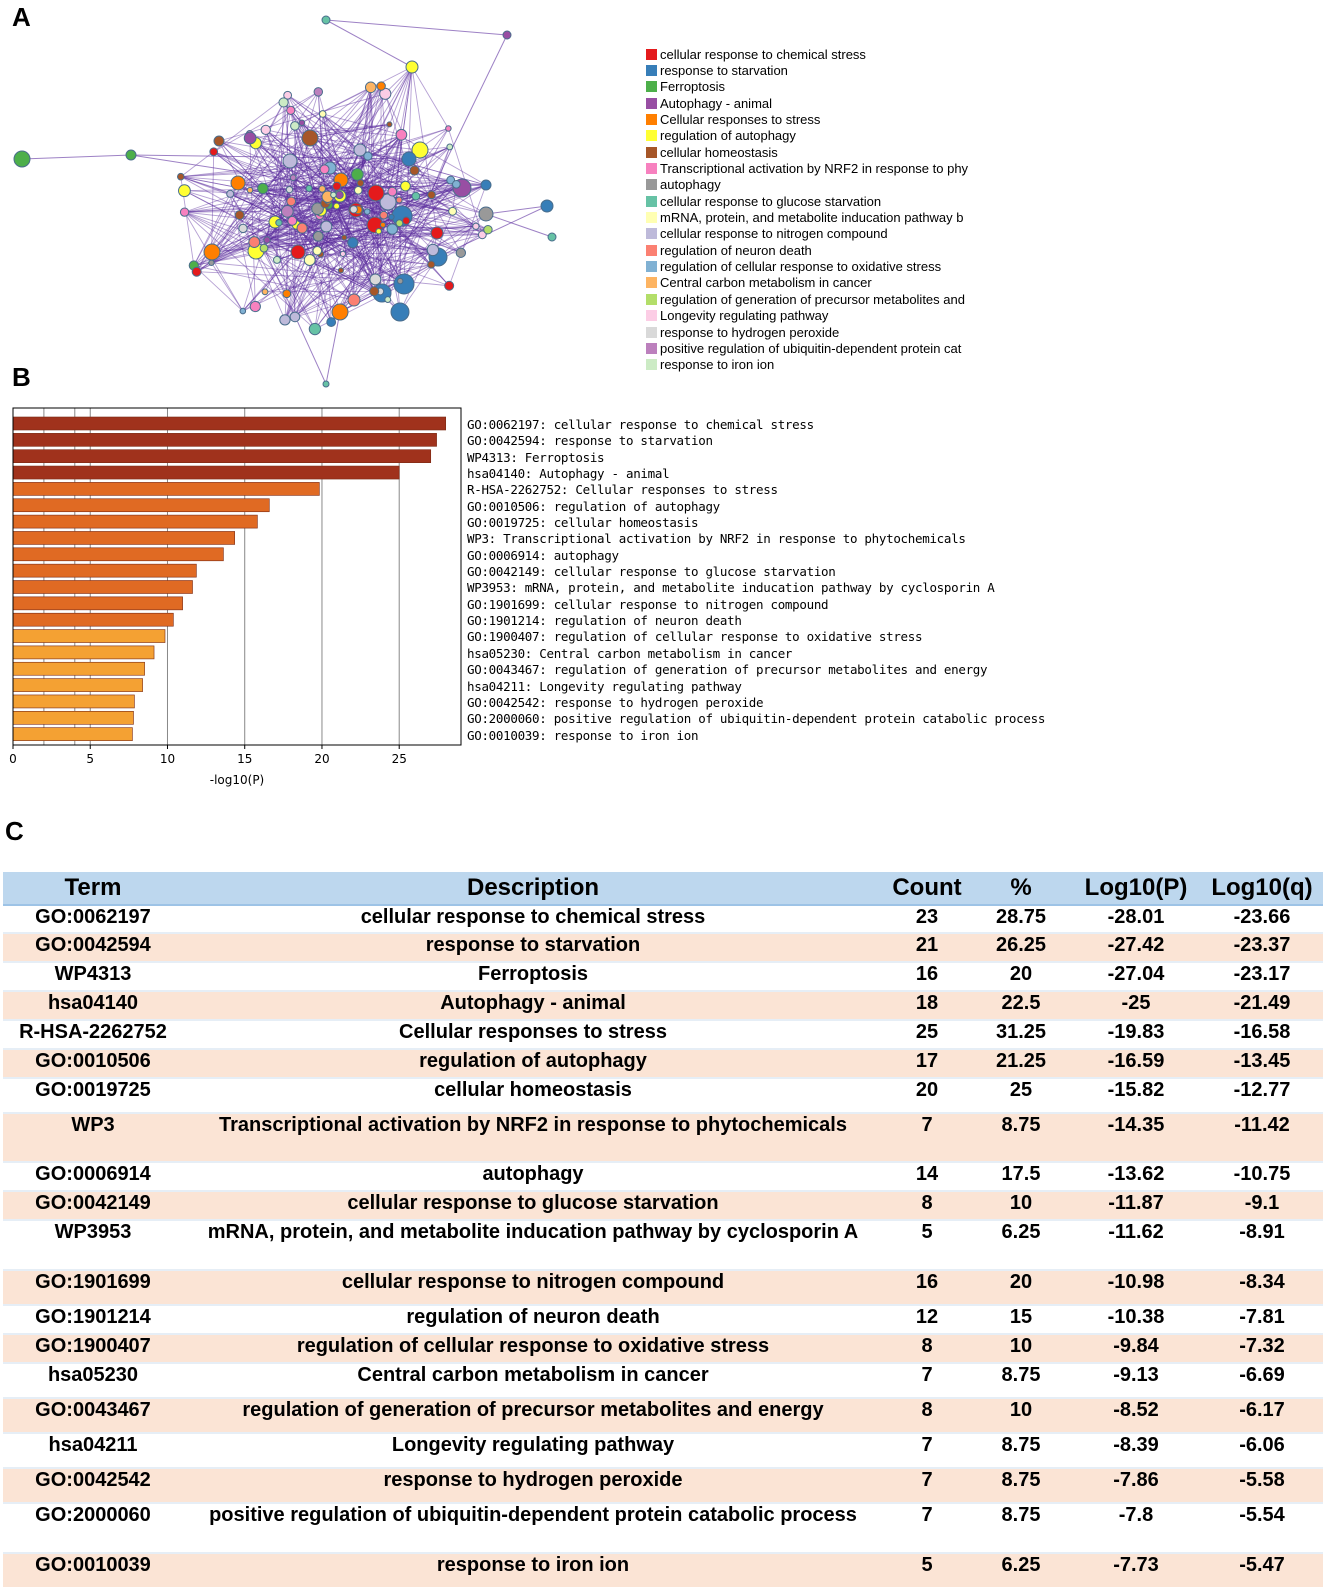 This screenshot has width=1334, height=1587. What do you see at coordinates (744, 315) in the screenshot?
I see `legend-label: Longevity regulating pathway` at bounding box center [744, 315].